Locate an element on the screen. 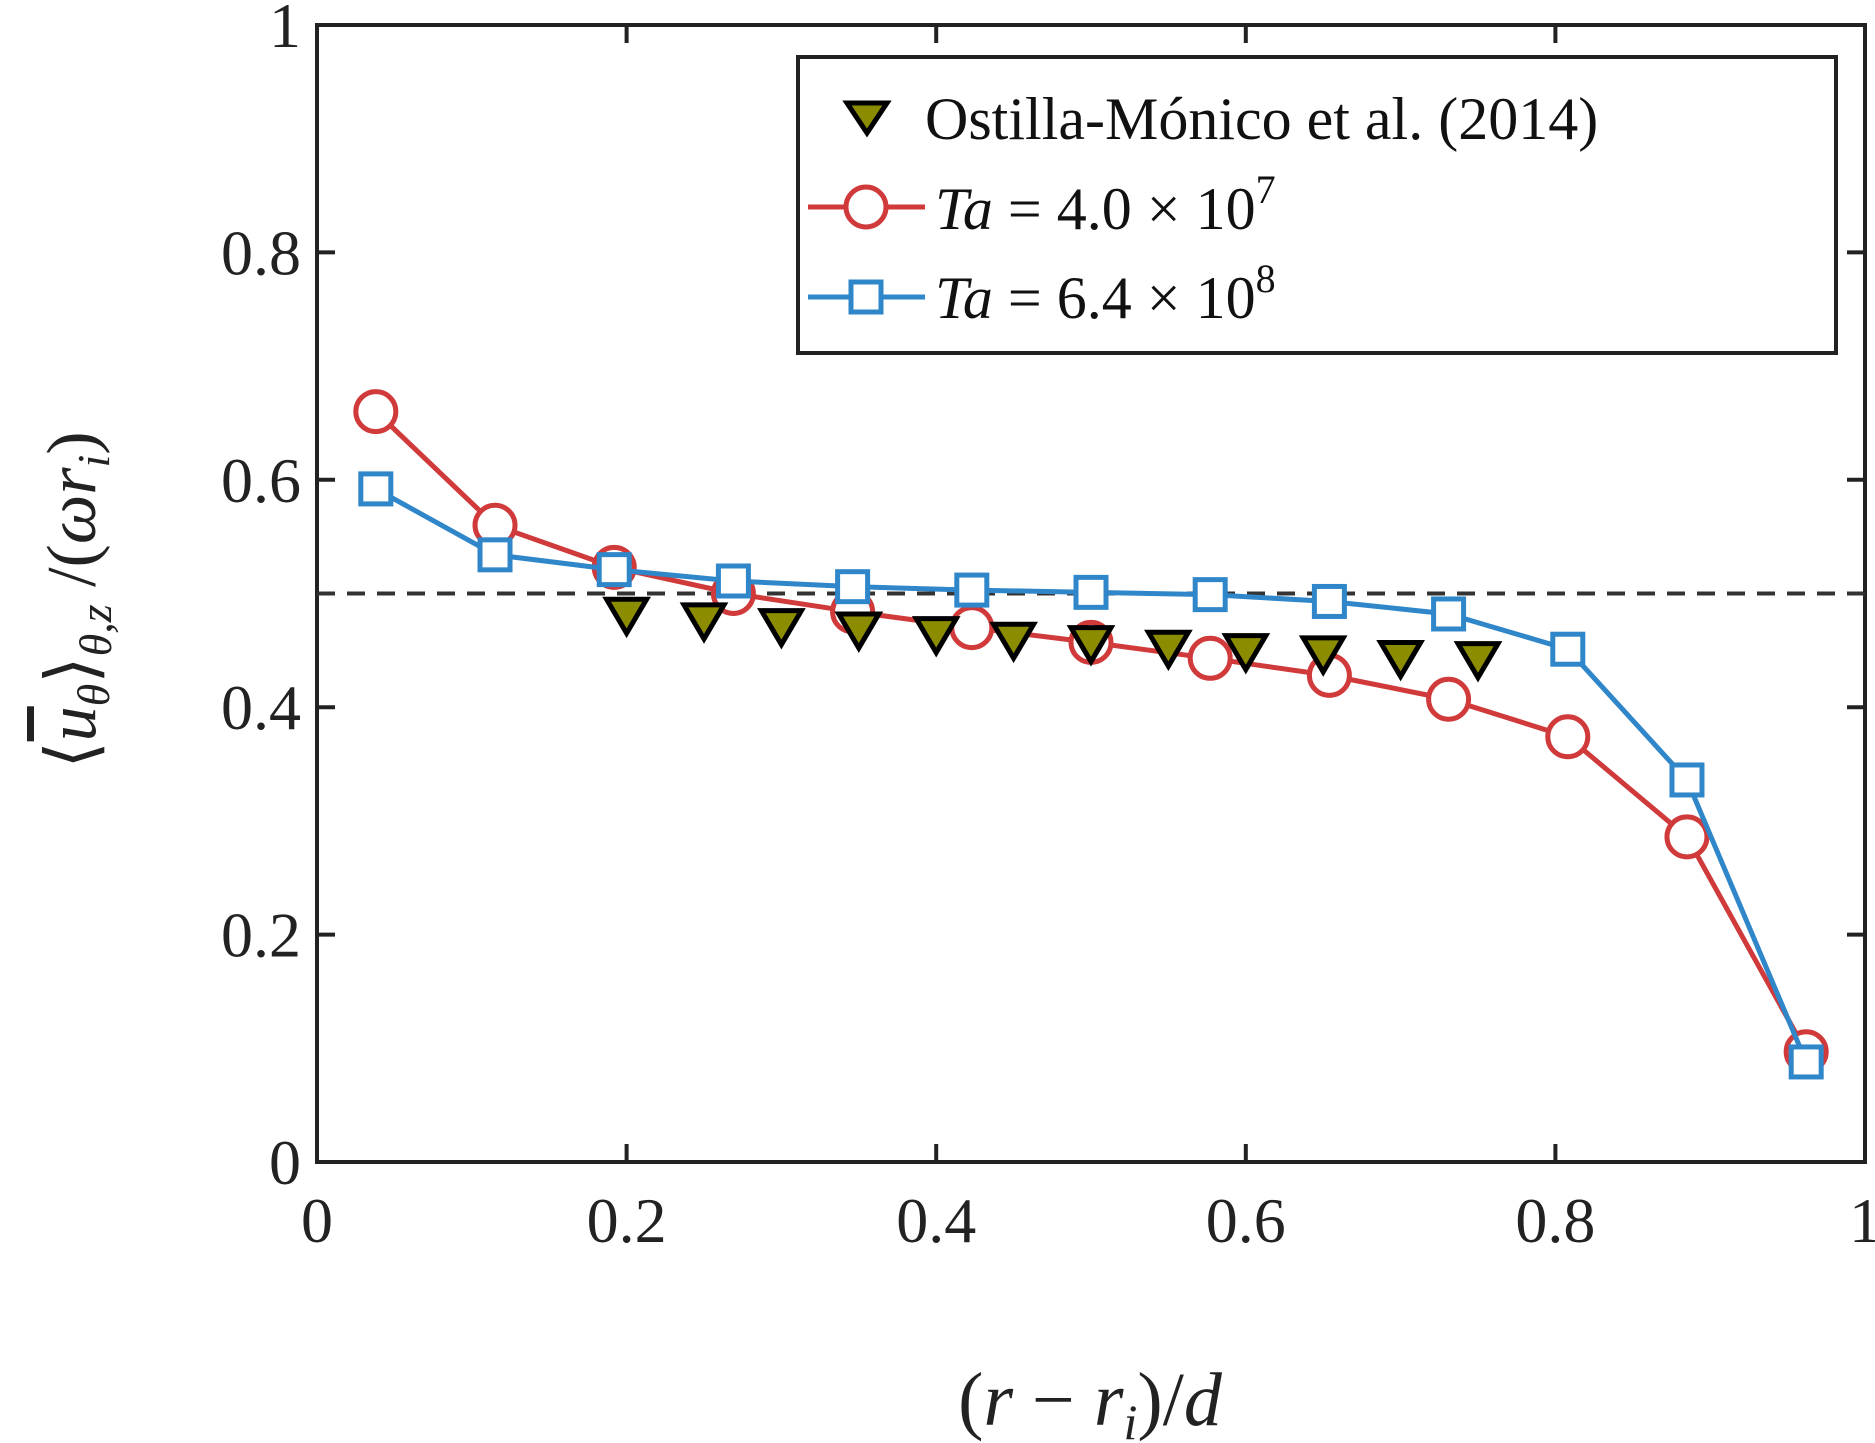  x-axis-label: (r − ri)/d is located at coordinates (1090, 1400).